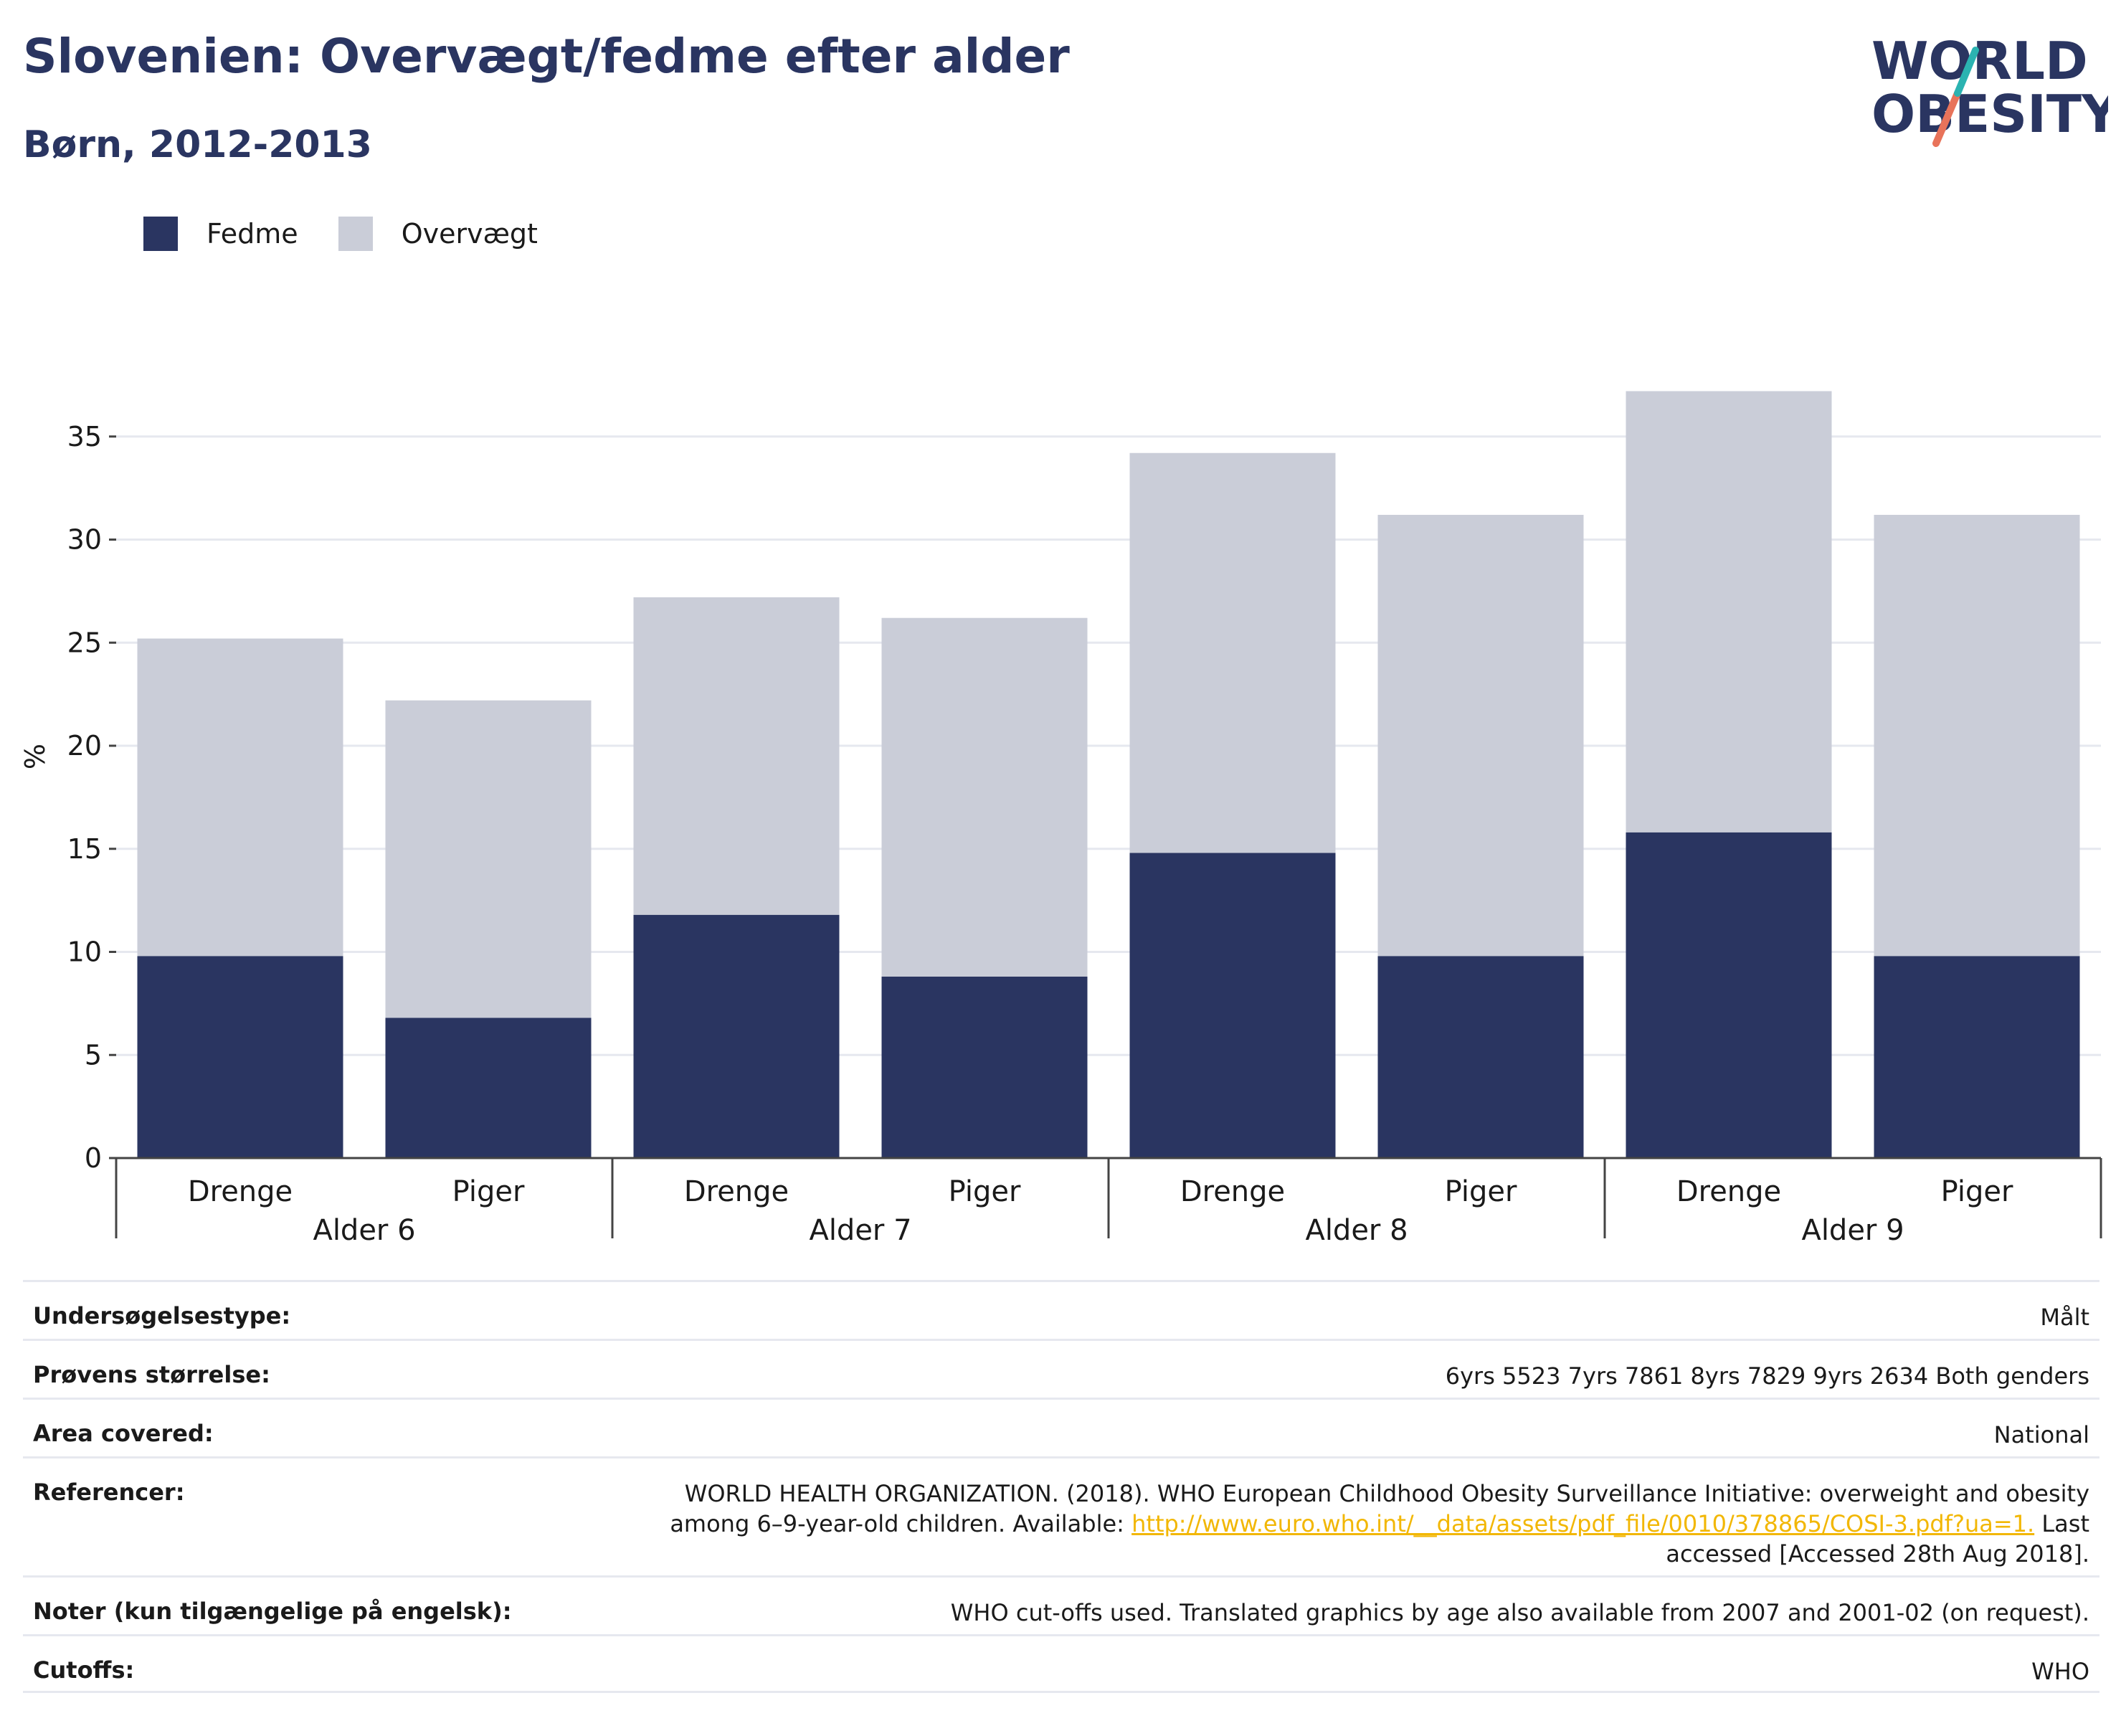 This screenshot has height=1736, width=2121. I want to click on info-label: Area covered:, so click(123, 1434).